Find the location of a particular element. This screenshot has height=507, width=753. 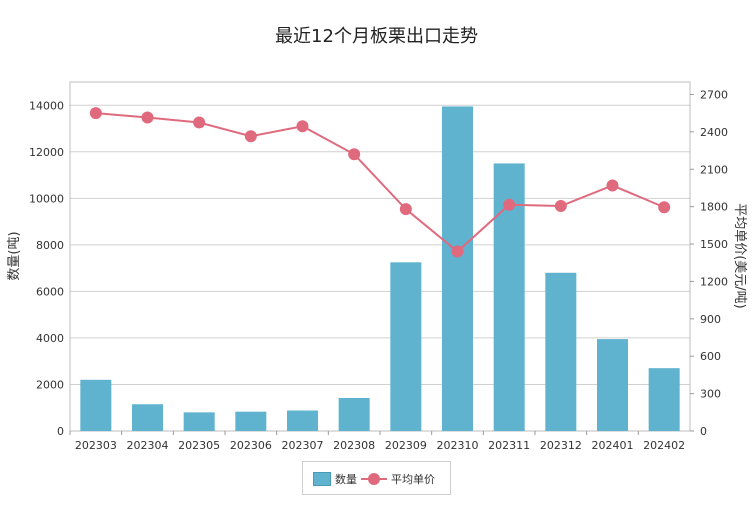

x-tick-label: 202401 is located at coordinates (613, 445).